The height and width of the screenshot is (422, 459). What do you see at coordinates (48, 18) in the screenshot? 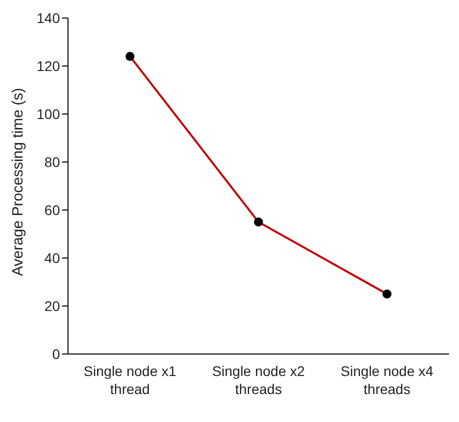
I see `y-tick-label: 140` at bounding box center [48, 18].